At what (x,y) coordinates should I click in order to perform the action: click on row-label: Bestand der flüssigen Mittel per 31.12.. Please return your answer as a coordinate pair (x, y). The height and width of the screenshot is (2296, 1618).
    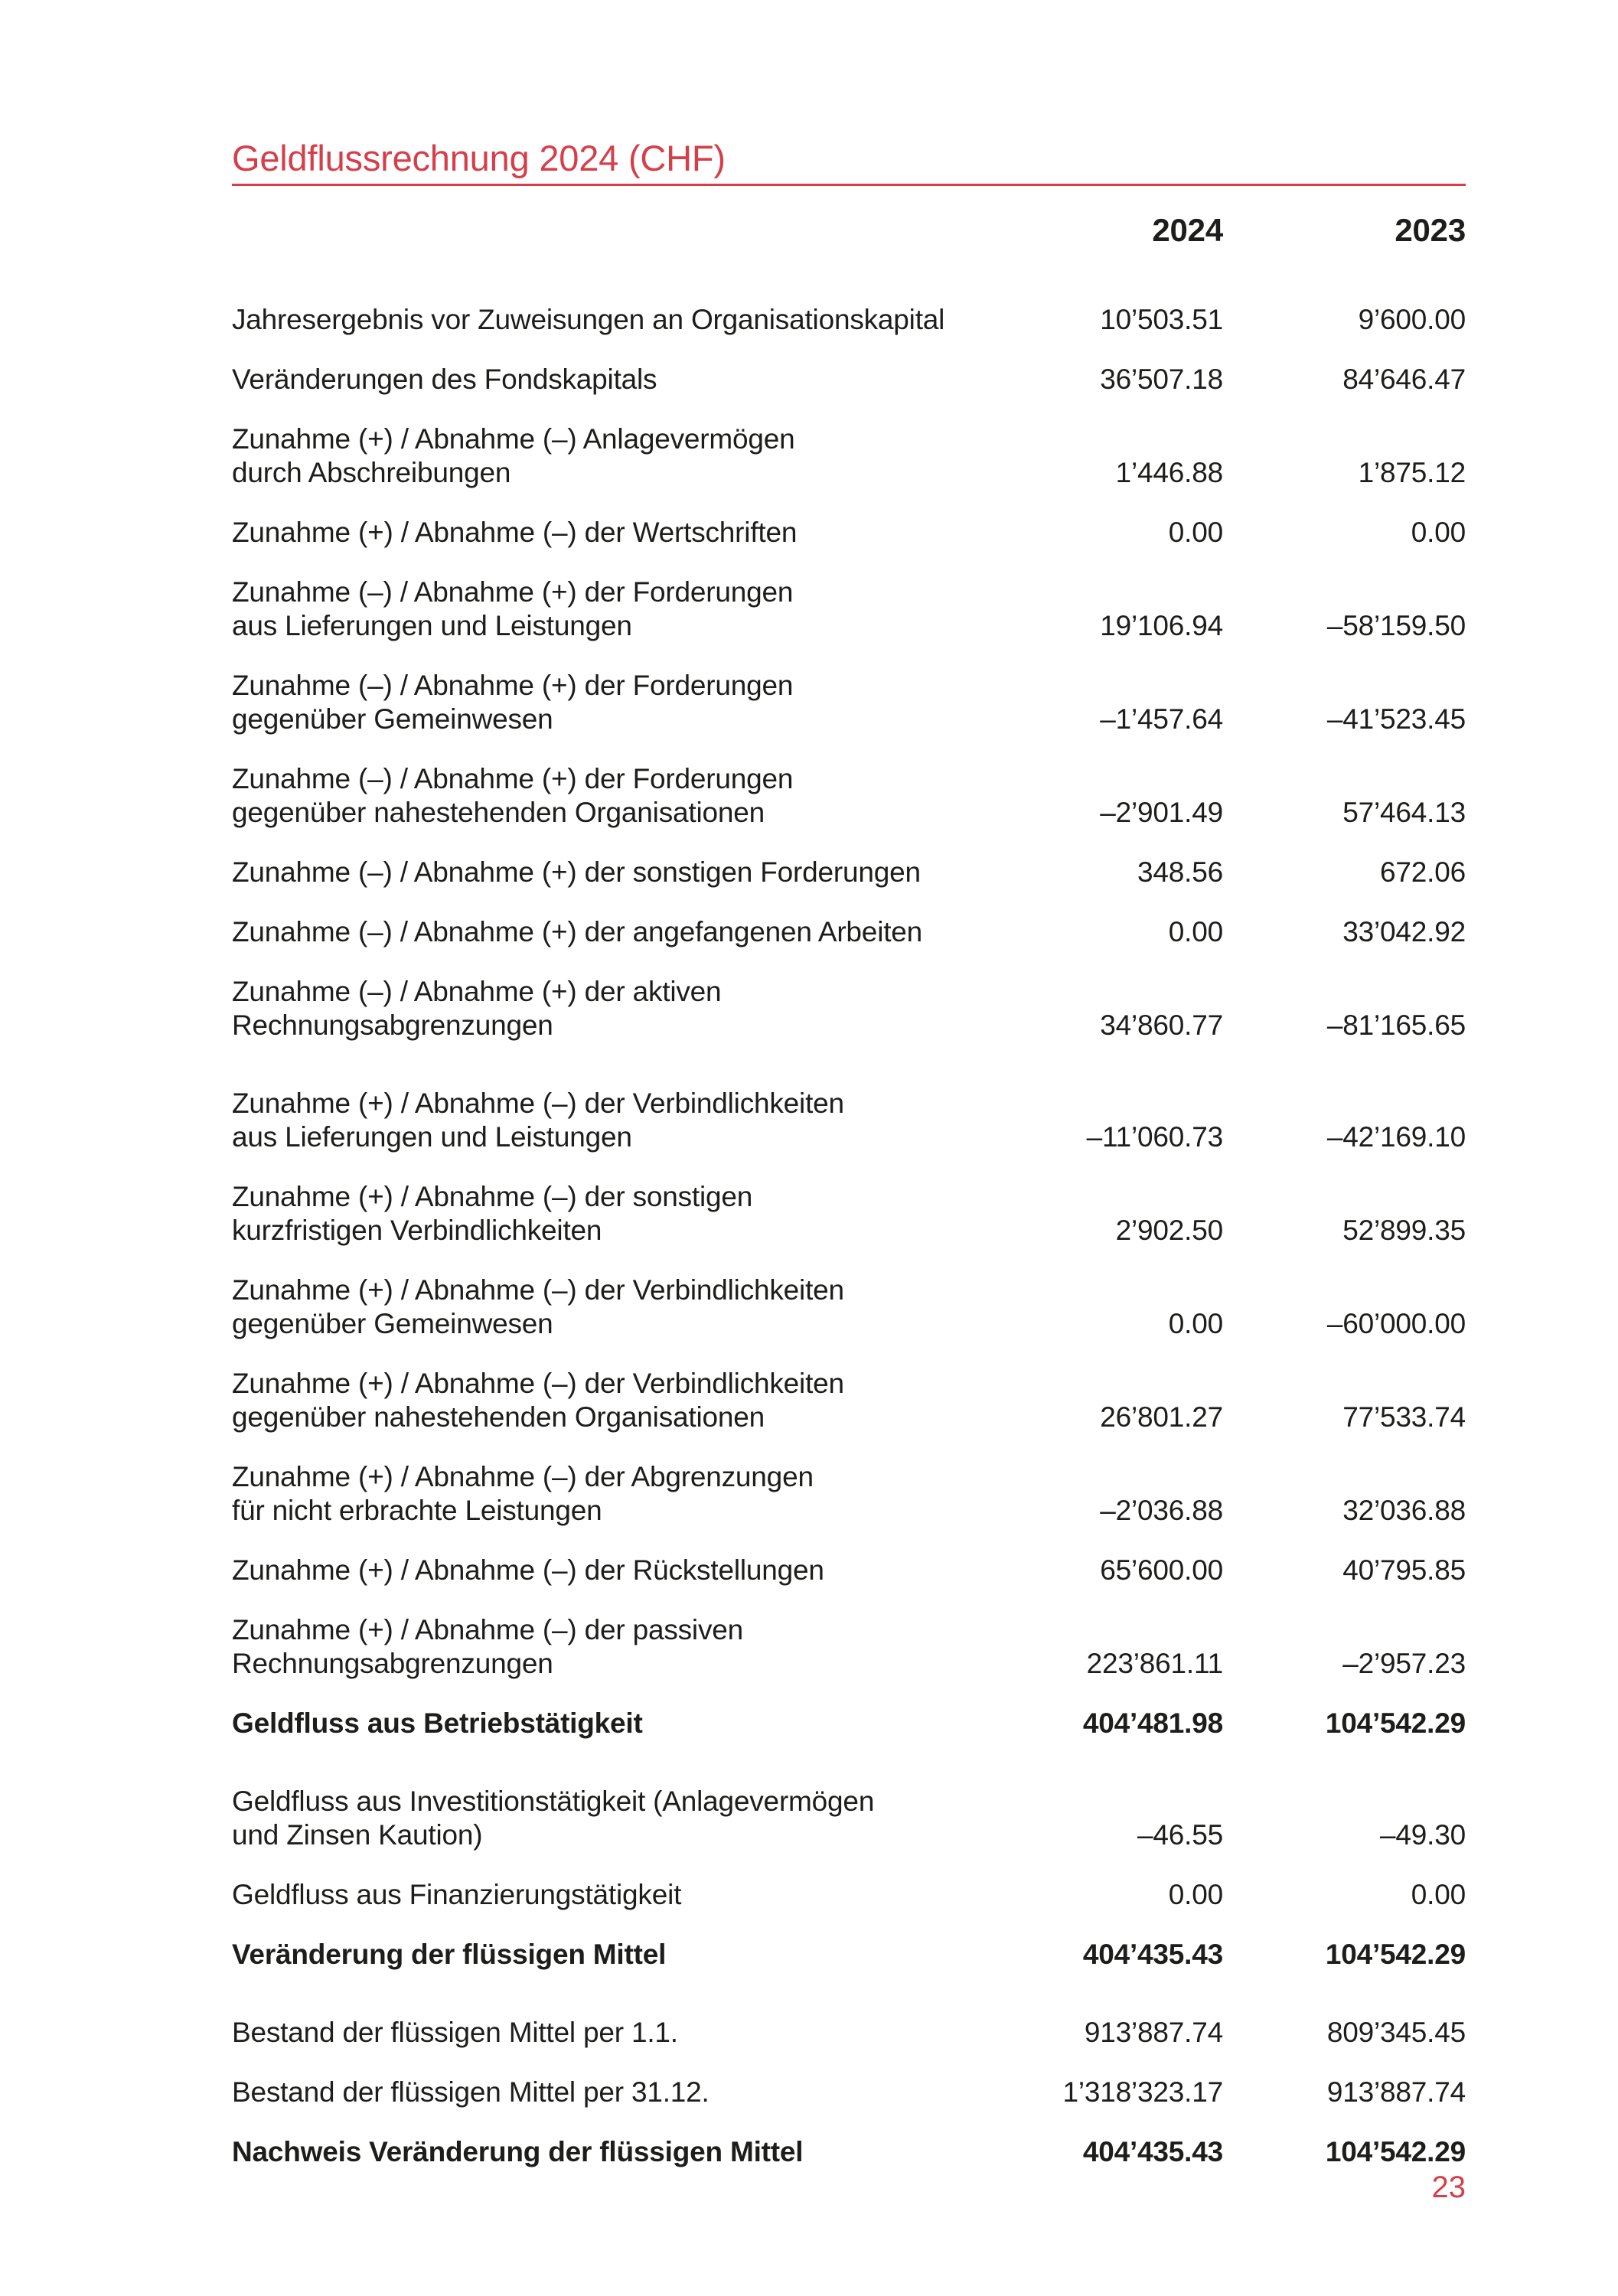
    Looking at the image, I should click on (471, 2092).